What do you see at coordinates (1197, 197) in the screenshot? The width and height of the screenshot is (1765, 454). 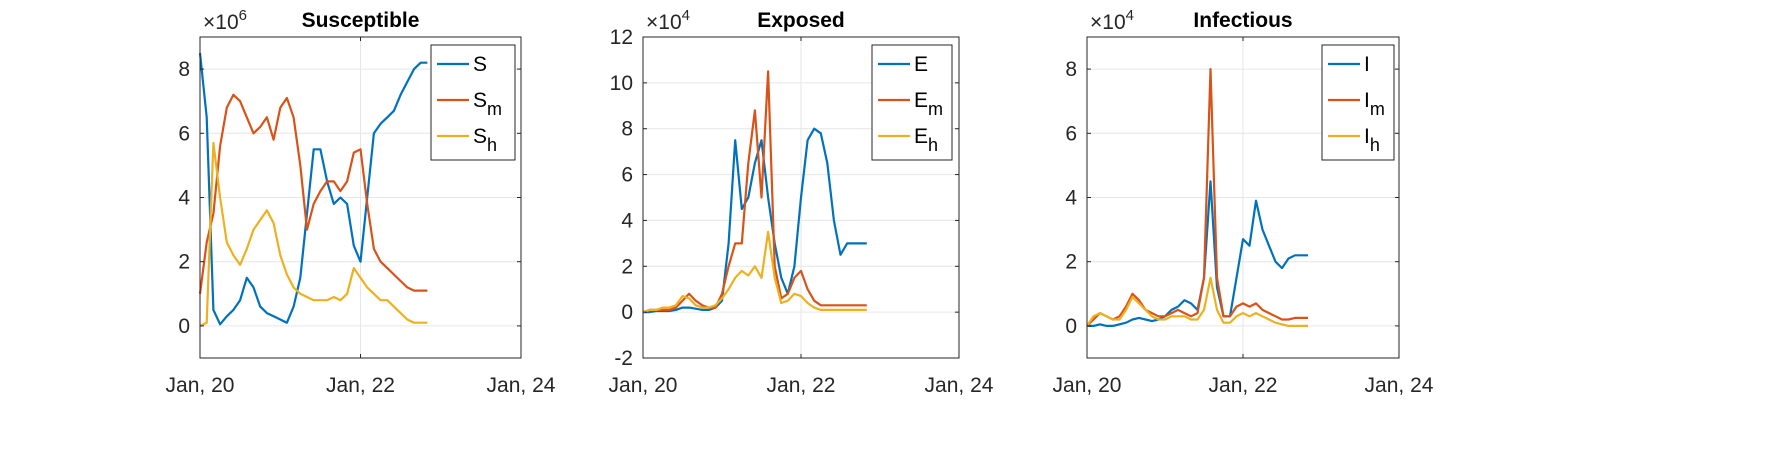 I see `series-line-im` at bounding box center [1197, 197].